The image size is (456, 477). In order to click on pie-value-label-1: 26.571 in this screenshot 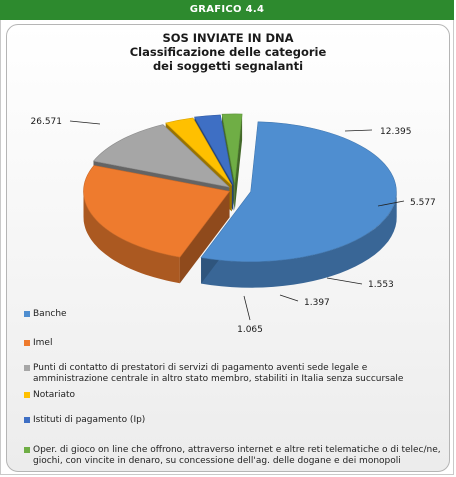, I will do `click(47, 122)`.